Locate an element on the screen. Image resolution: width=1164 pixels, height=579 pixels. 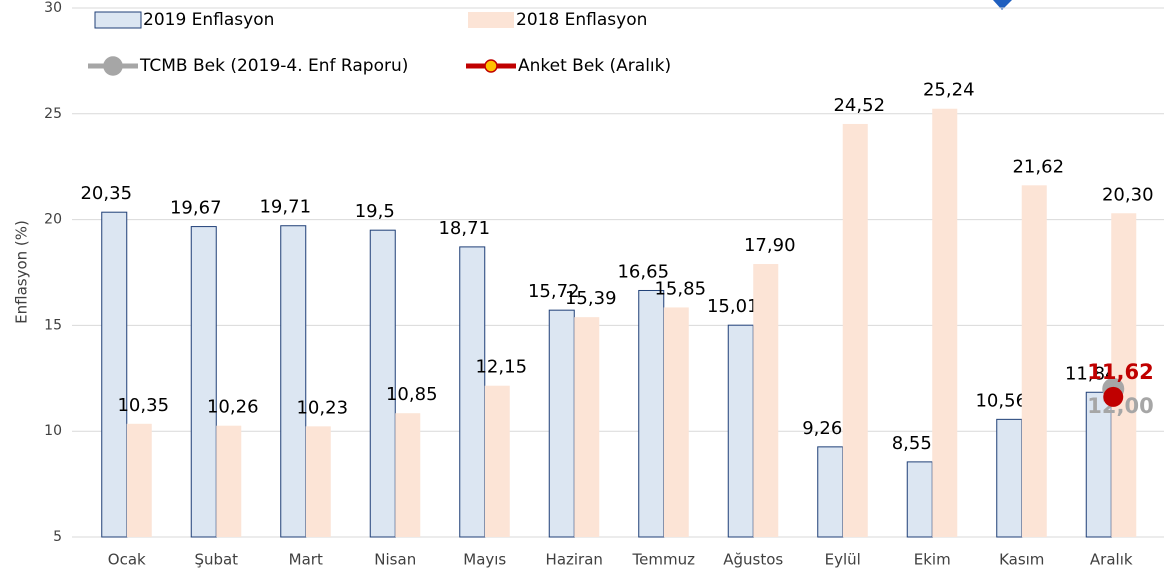
data-label: 15,01 is located at coordinates (733, 306).